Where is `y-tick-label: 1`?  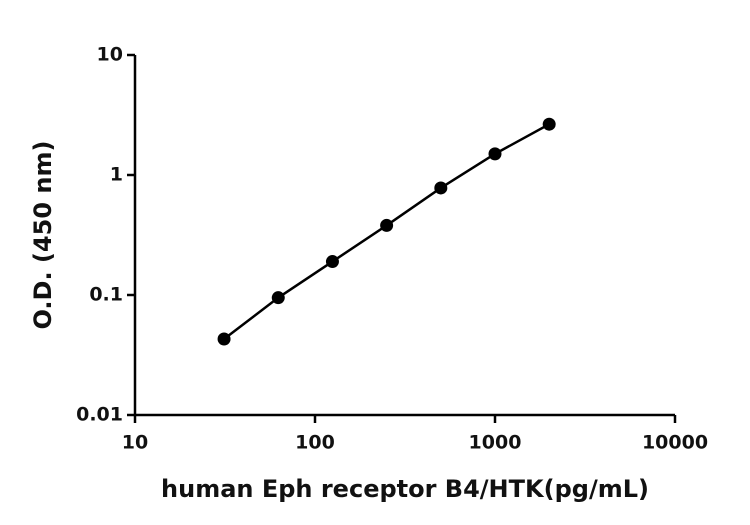
y-tick-label: 1 is located at coordinates (116, 175).